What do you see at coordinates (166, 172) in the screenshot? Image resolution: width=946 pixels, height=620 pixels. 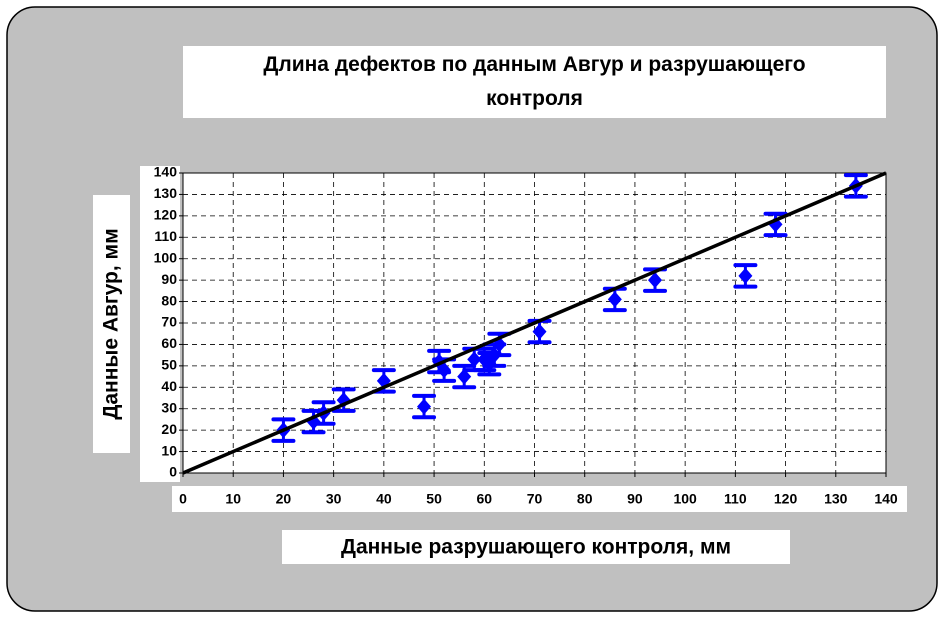 I see `y-tick-label: 140` at bounding box center [166, 172].